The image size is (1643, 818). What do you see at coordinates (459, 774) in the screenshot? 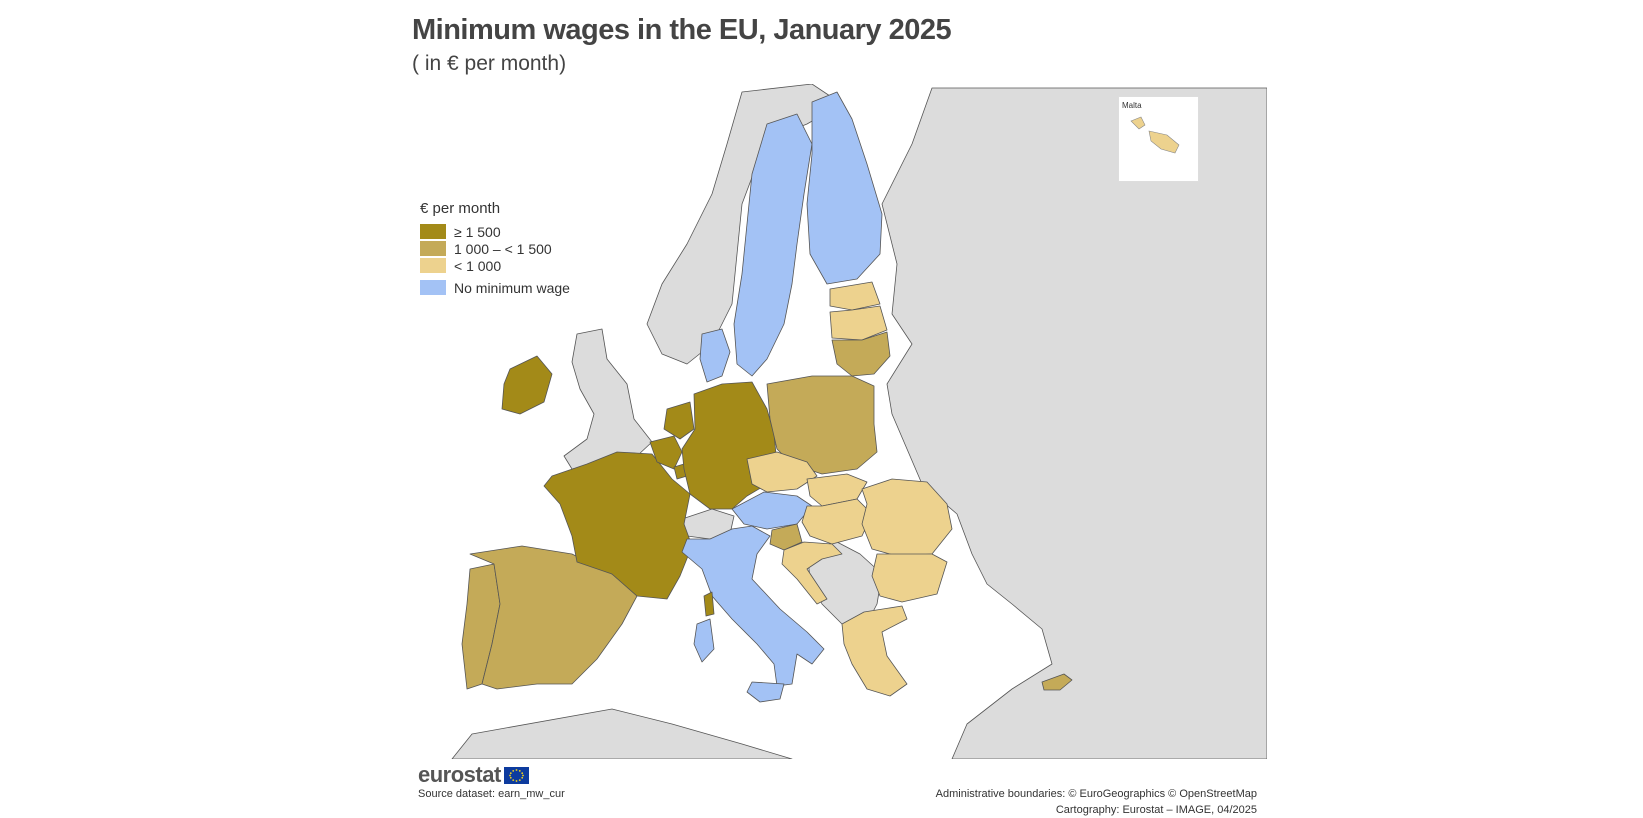
I see `logo-text: eurostat` at bounding box center [459, 774].